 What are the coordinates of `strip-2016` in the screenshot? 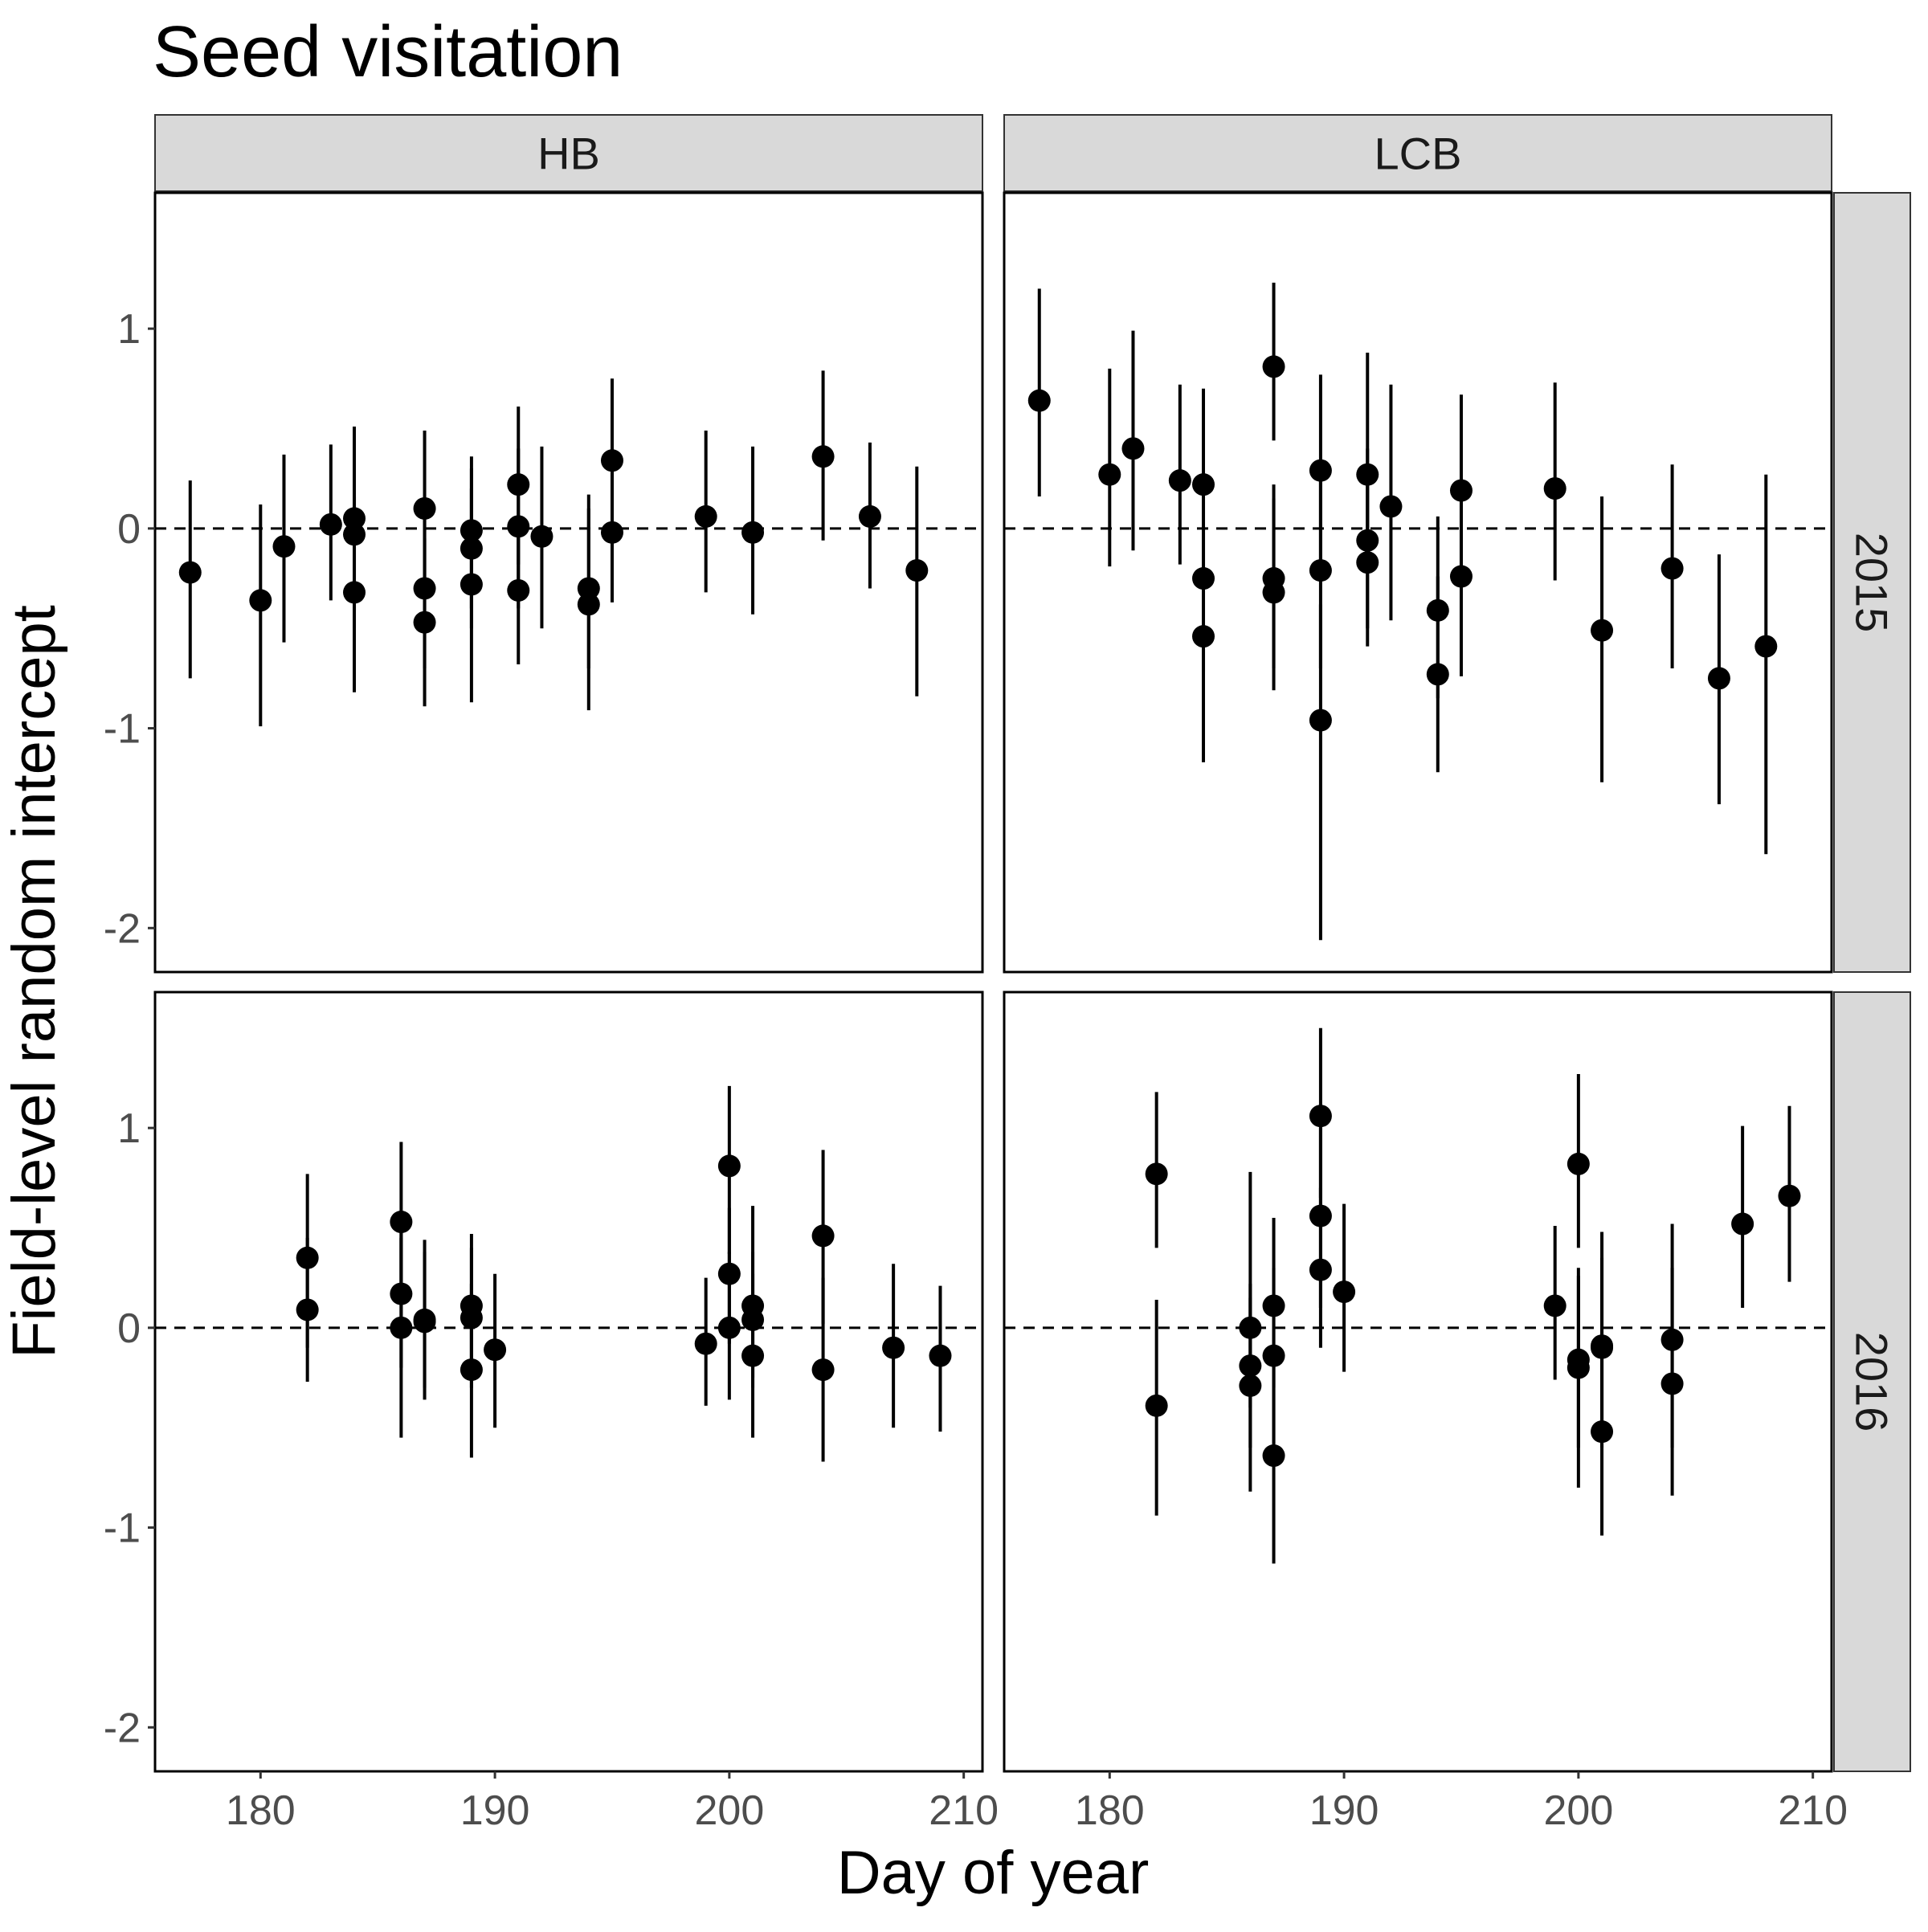 It's located at (1872, 1381).